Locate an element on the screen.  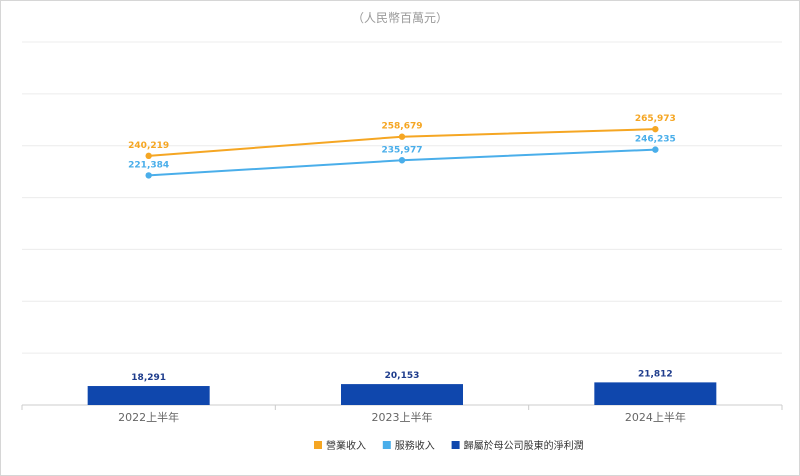
bar-data-label: 20,153 is located at coordinates (402, 376).